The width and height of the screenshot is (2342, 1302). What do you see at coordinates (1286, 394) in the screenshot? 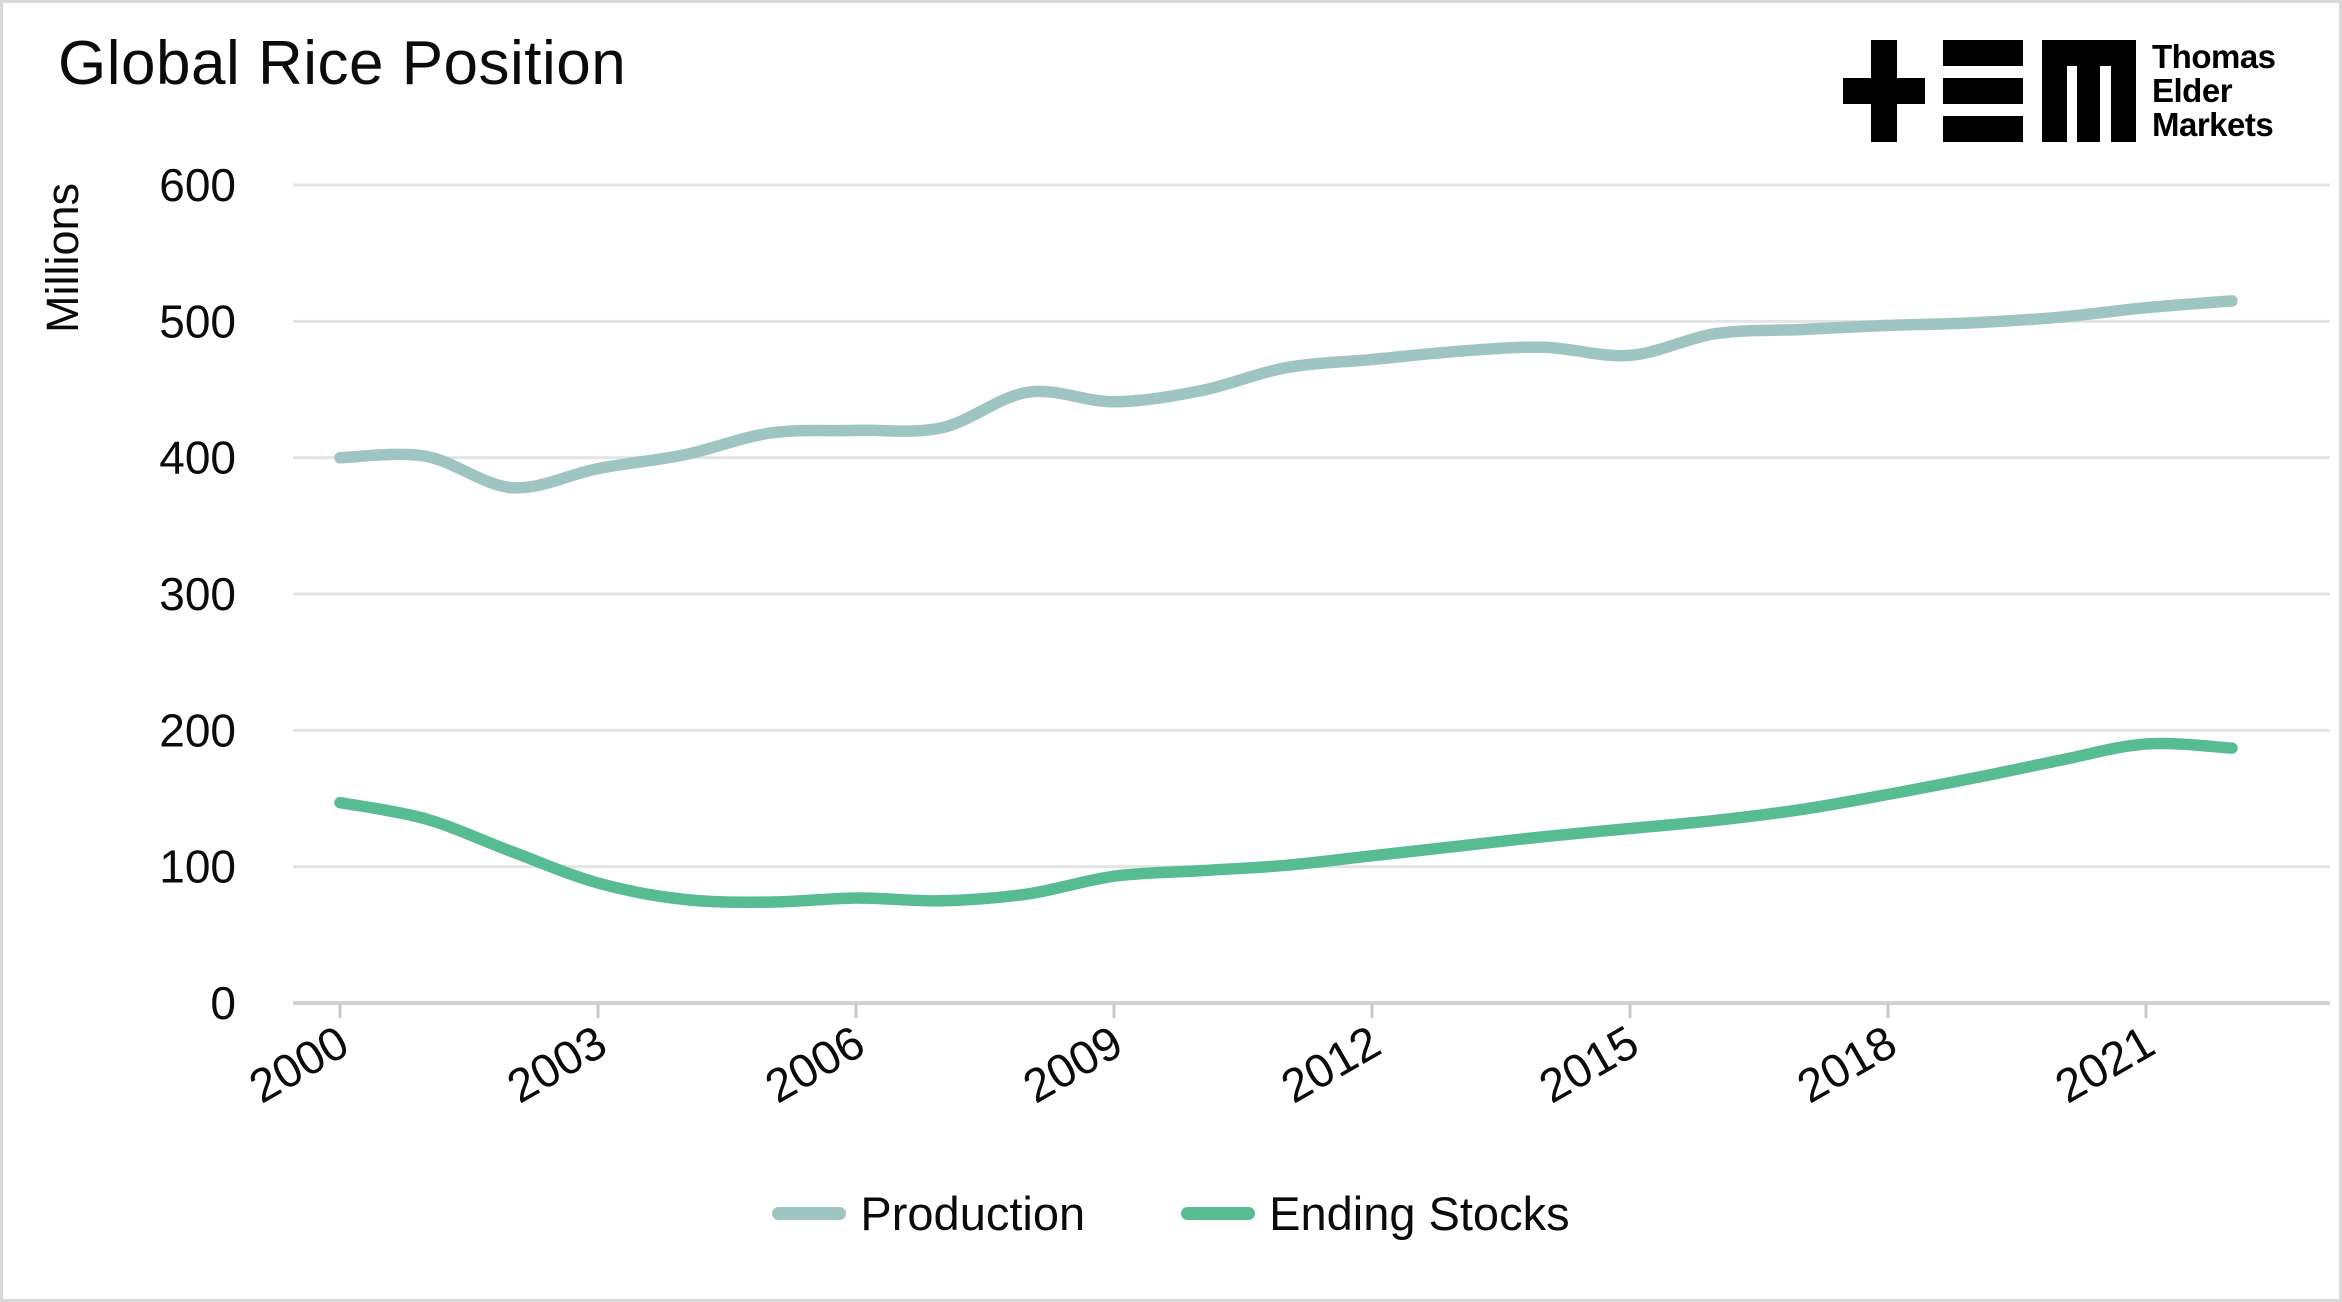
I see `production-line` at bounding box center [1286, 394].